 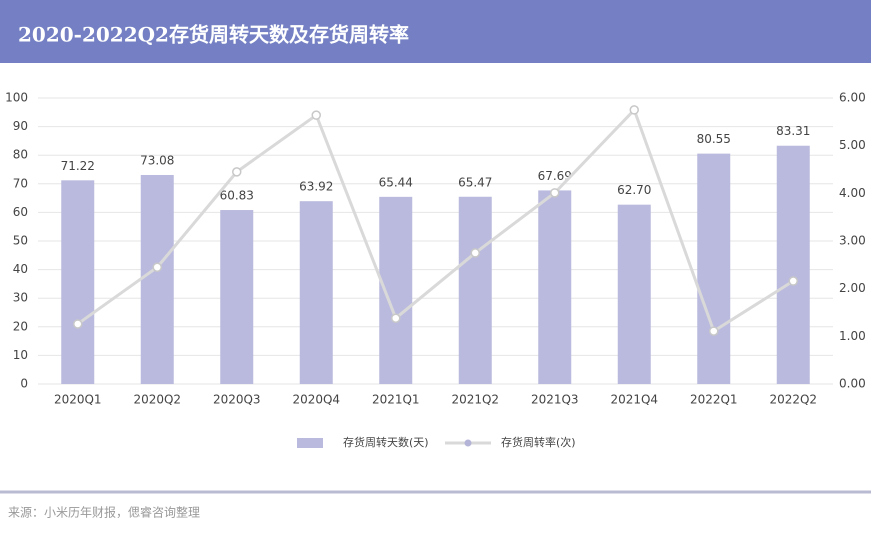 I want to click on x-tick-label: 2021Q3, so click(x=555, y=400).